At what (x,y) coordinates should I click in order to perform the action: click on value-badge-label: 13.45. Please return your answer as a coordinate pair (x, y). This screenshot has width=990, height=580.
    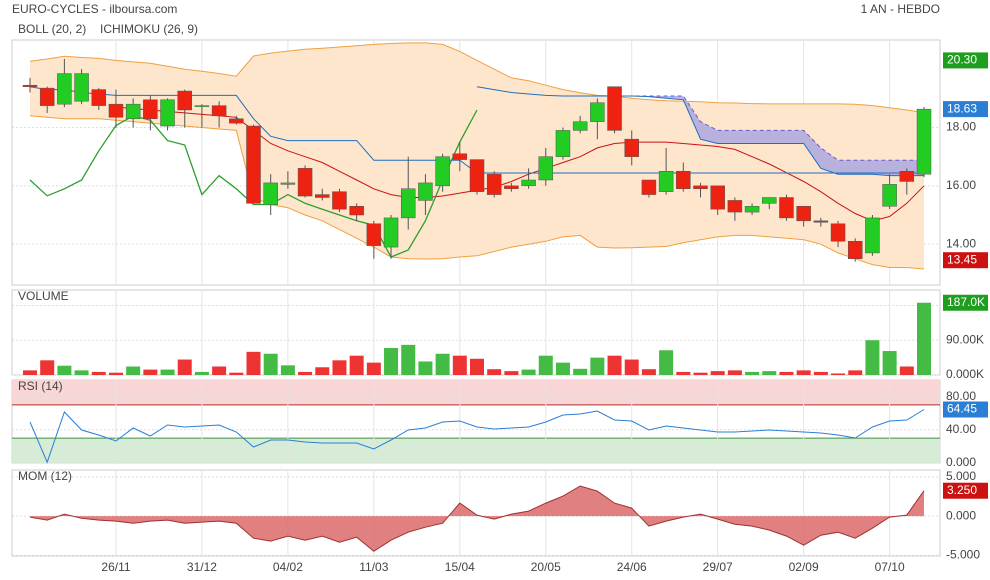
    Looking at the image, I should click on (962, 259).